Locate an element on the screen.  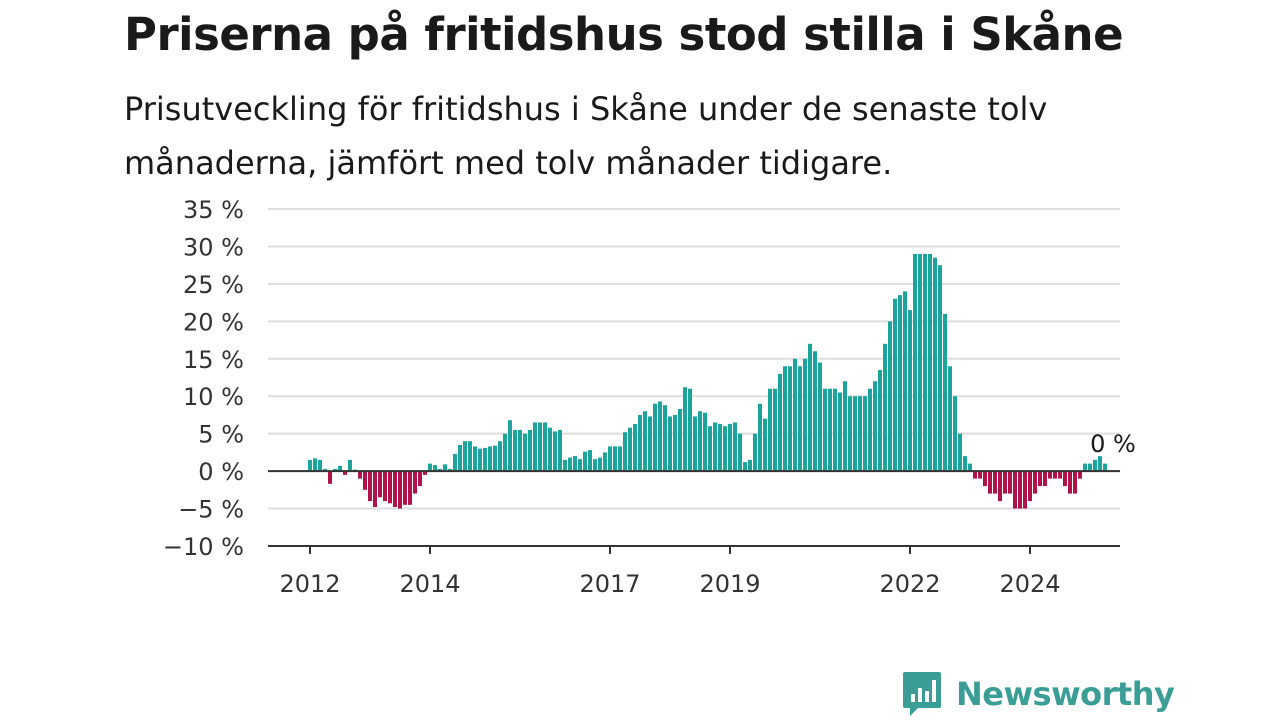
newsworthy-logo-text: Newsworthy is located at coordinates (1065, 694).